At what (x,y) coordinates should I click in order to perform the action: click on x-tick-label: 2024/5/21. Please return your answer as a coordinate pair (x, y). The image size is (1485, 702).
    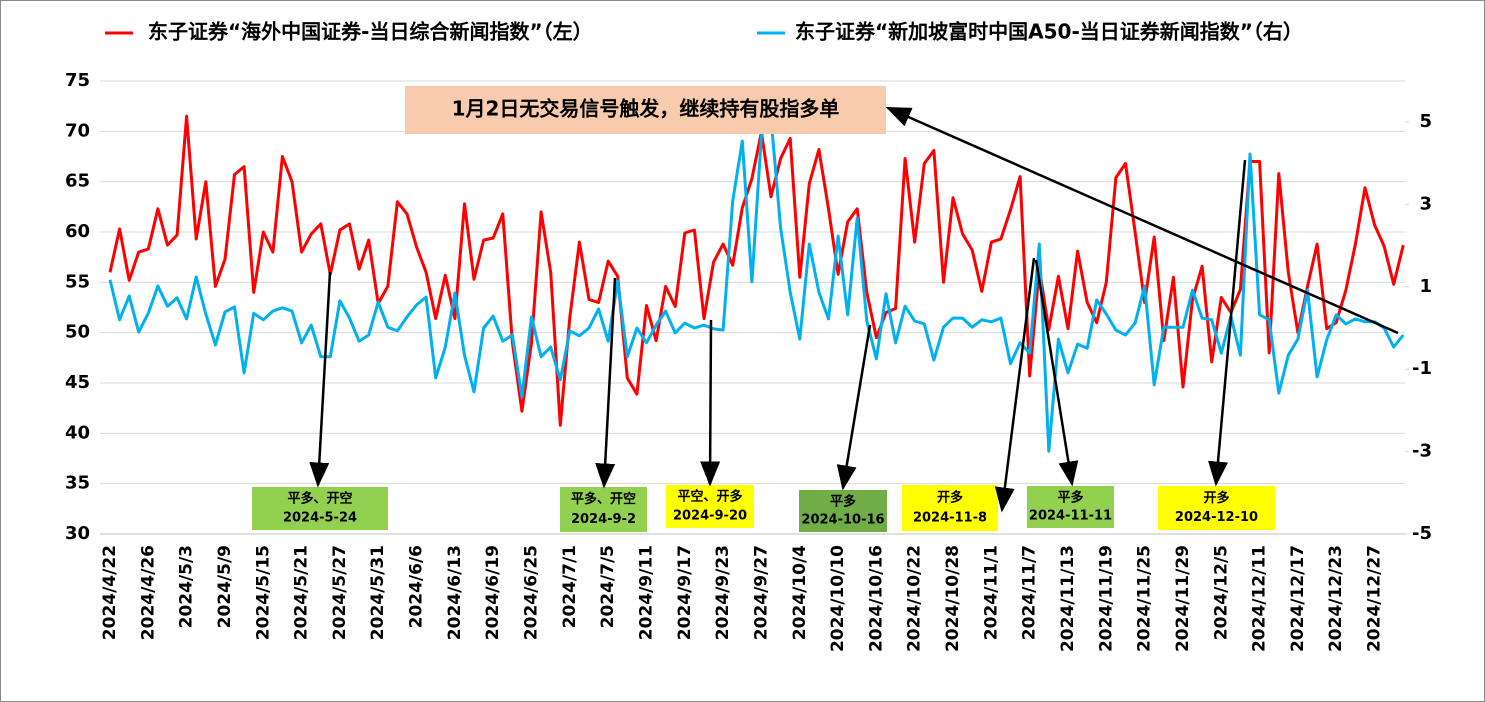
    Looking at the image, I should click on (302, 592).